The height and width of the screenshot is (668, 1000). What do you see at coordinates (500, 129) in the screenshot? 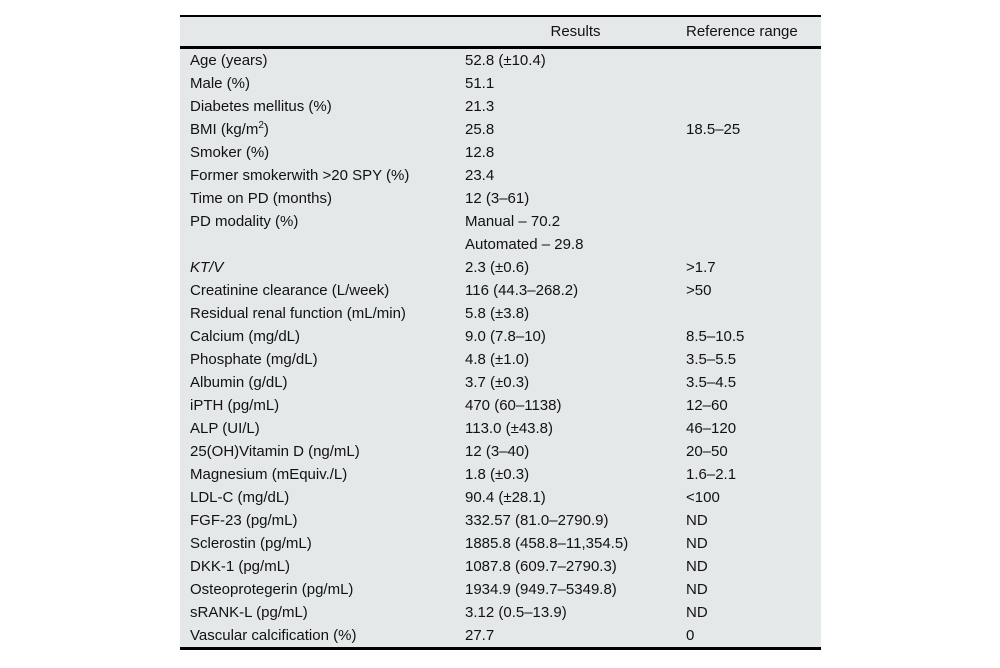
I see `table-row: BMI (kg/m2) 25.8 18.5–25` at bounding box center [500, 129].